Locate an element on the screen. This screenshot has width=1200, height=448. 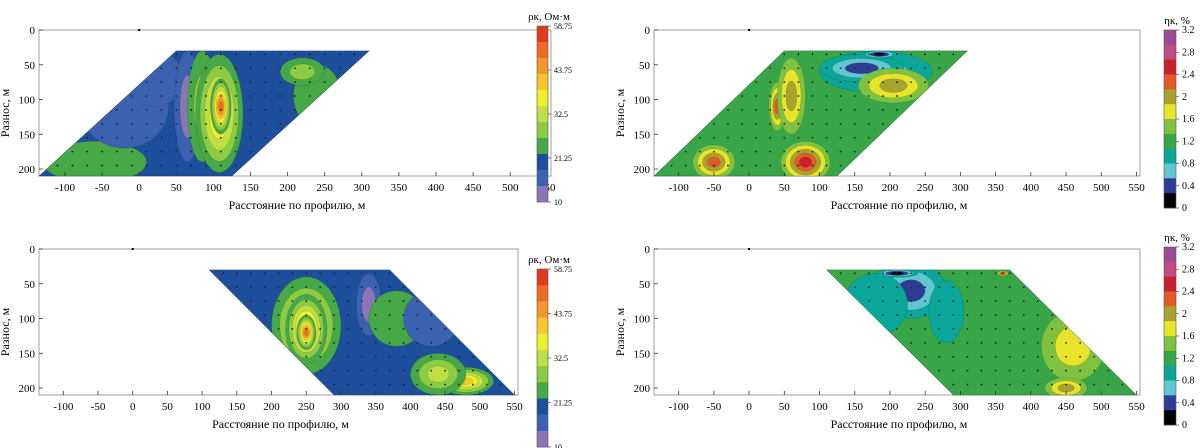
x-tick-label: 50 is located at coordinates (785, 407).